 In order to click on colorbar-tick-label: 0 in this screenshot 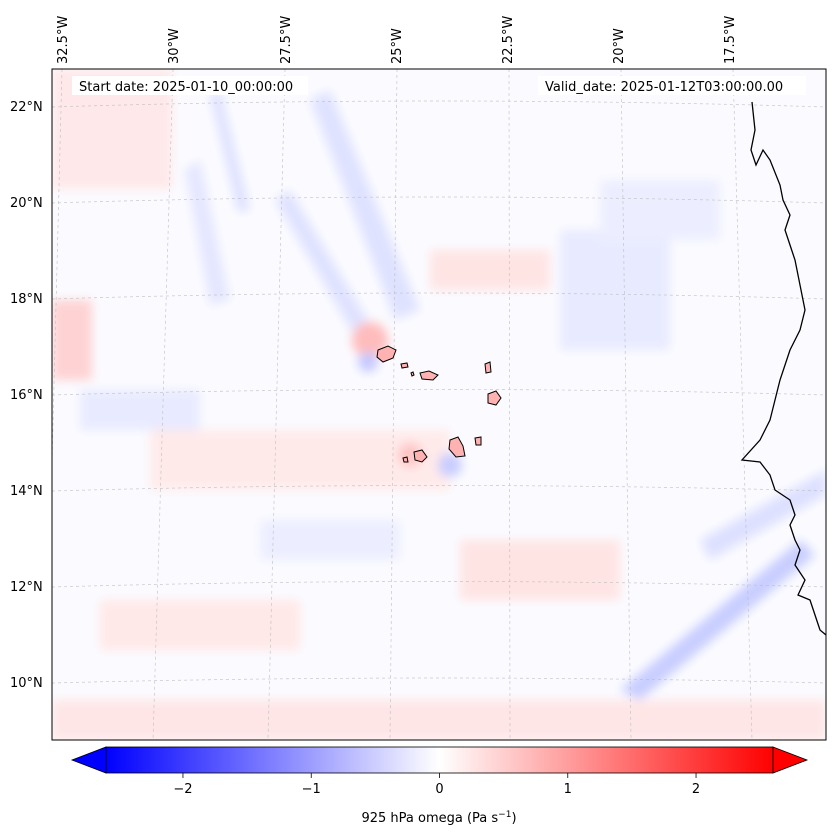, I will do `click(439, 789)`.